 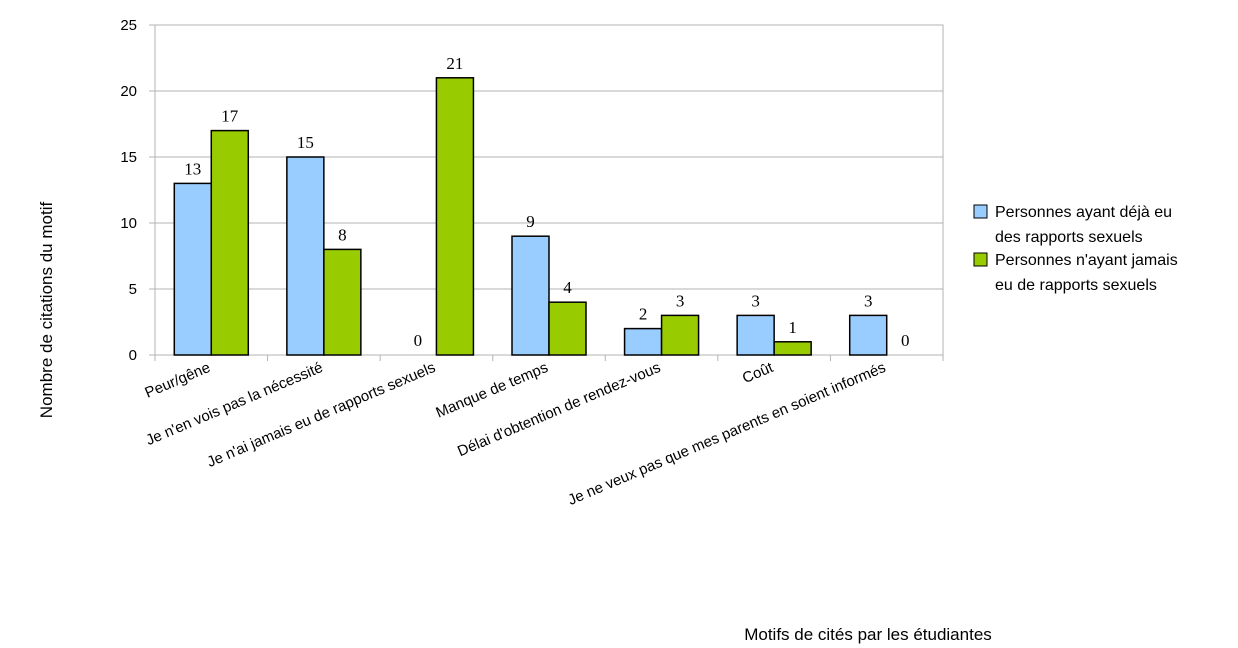 What do you see at coordinates (305, 142) in the screenshot?
I see `data-label: 15` at bounding box center [305, 142].